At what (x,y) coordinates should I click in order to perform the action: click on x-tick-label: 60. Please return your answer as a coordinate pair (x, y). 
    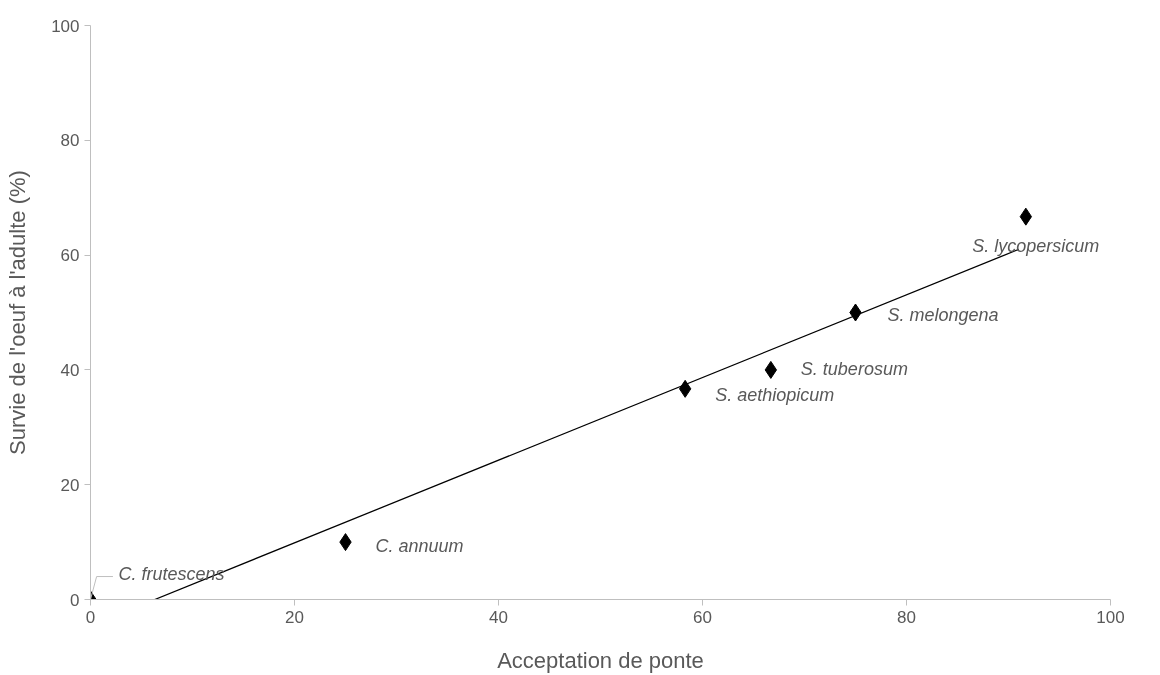
    Looking at the image, I should click on (702, 617).